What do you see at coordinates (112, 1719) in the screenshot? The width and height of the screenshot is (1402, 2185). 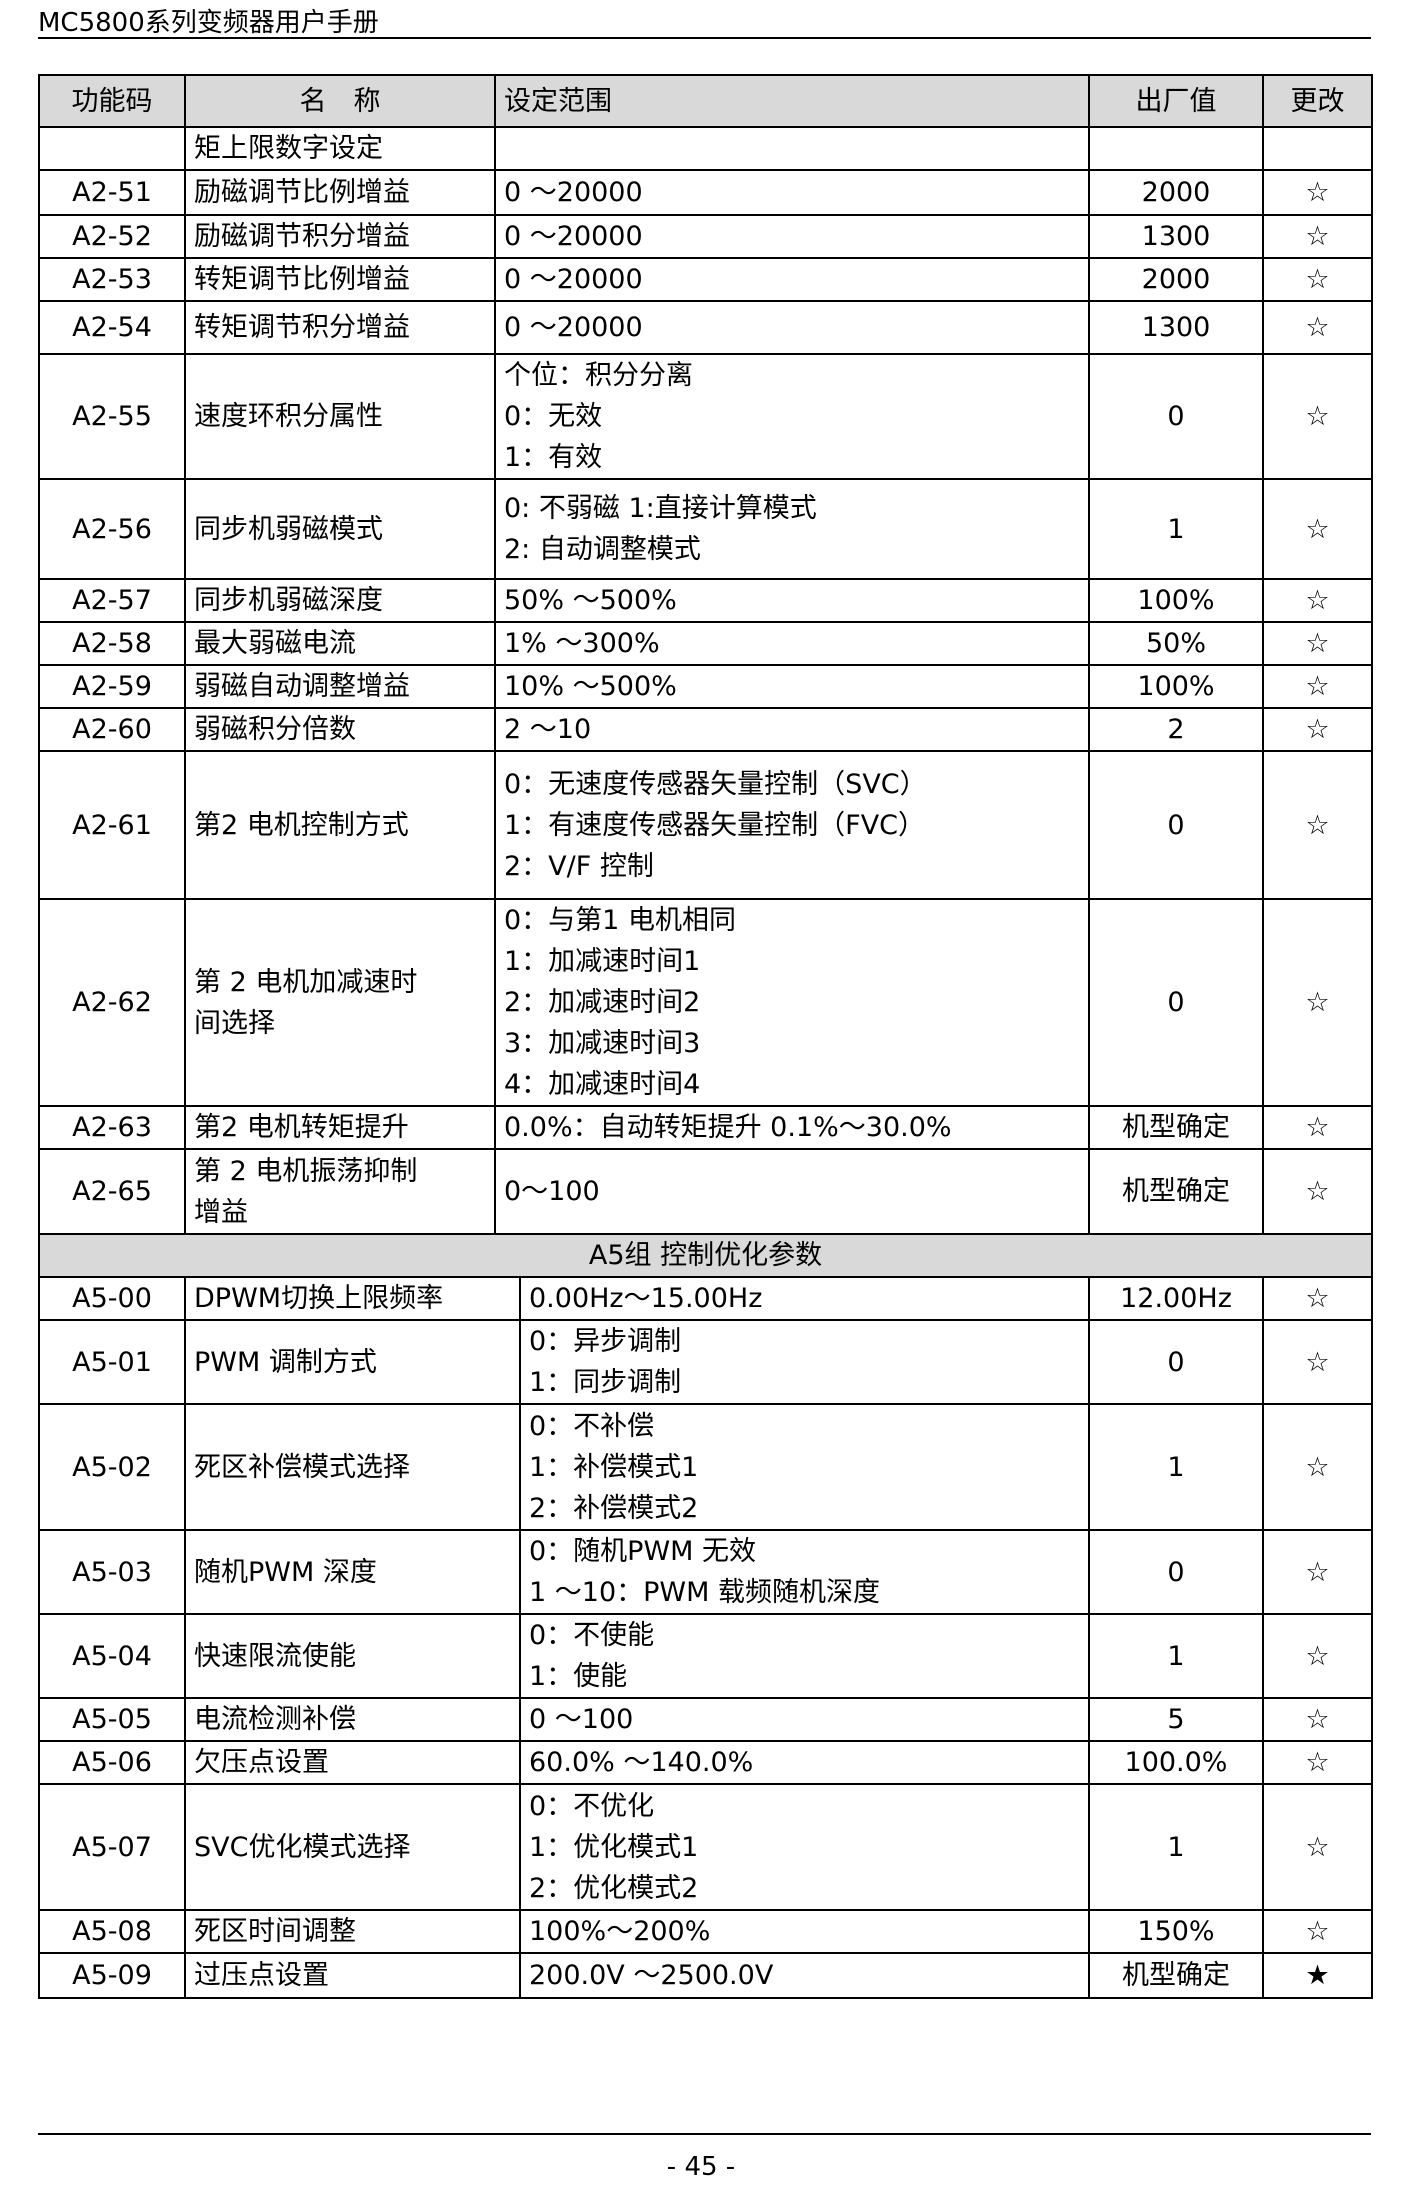 I see `param-code: A5-05` at bounding box center [112, 1719].